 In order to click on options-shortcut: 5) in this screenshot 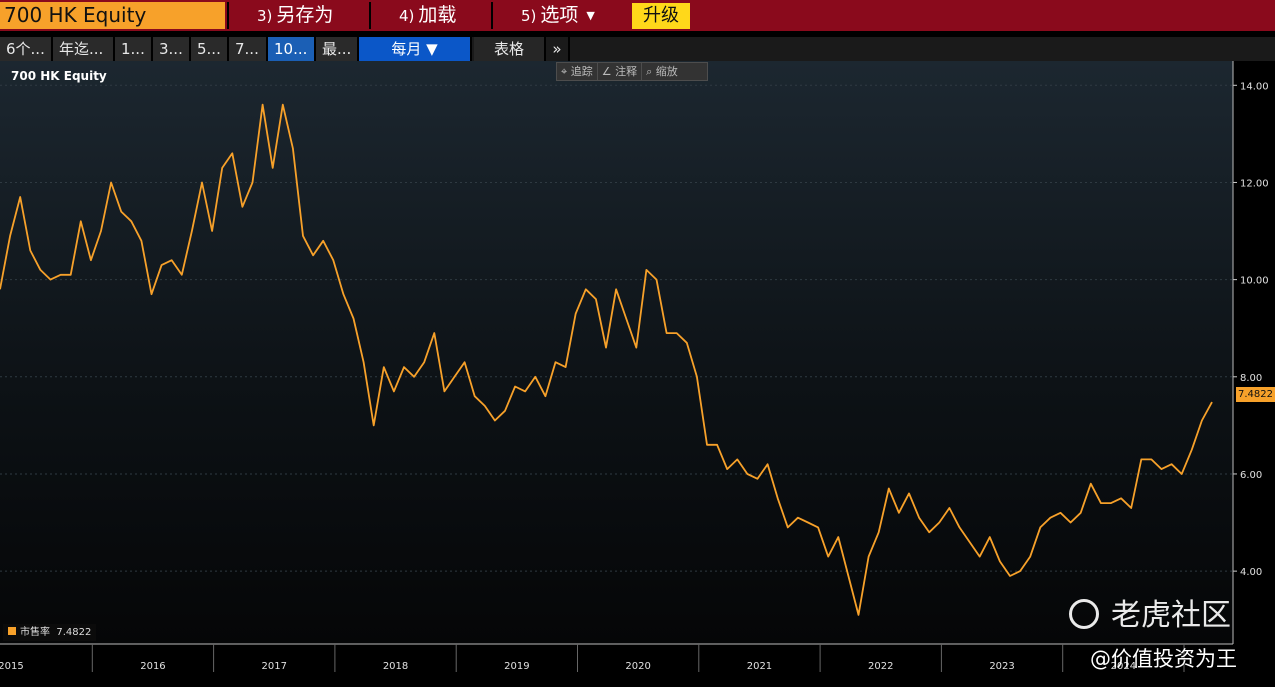, I will do `click(529, 16)`.